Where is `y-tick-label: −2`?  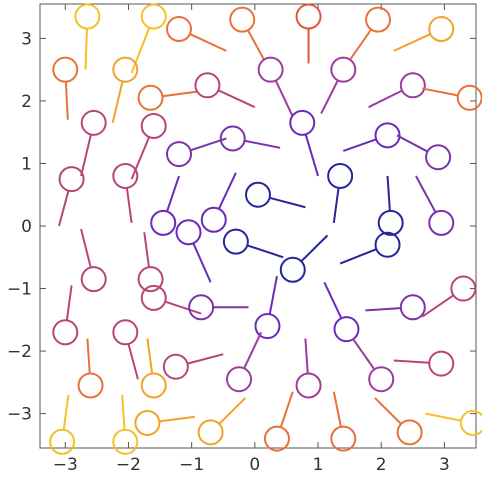
y-tick-label: −2 is located at coordinates (19, 352).